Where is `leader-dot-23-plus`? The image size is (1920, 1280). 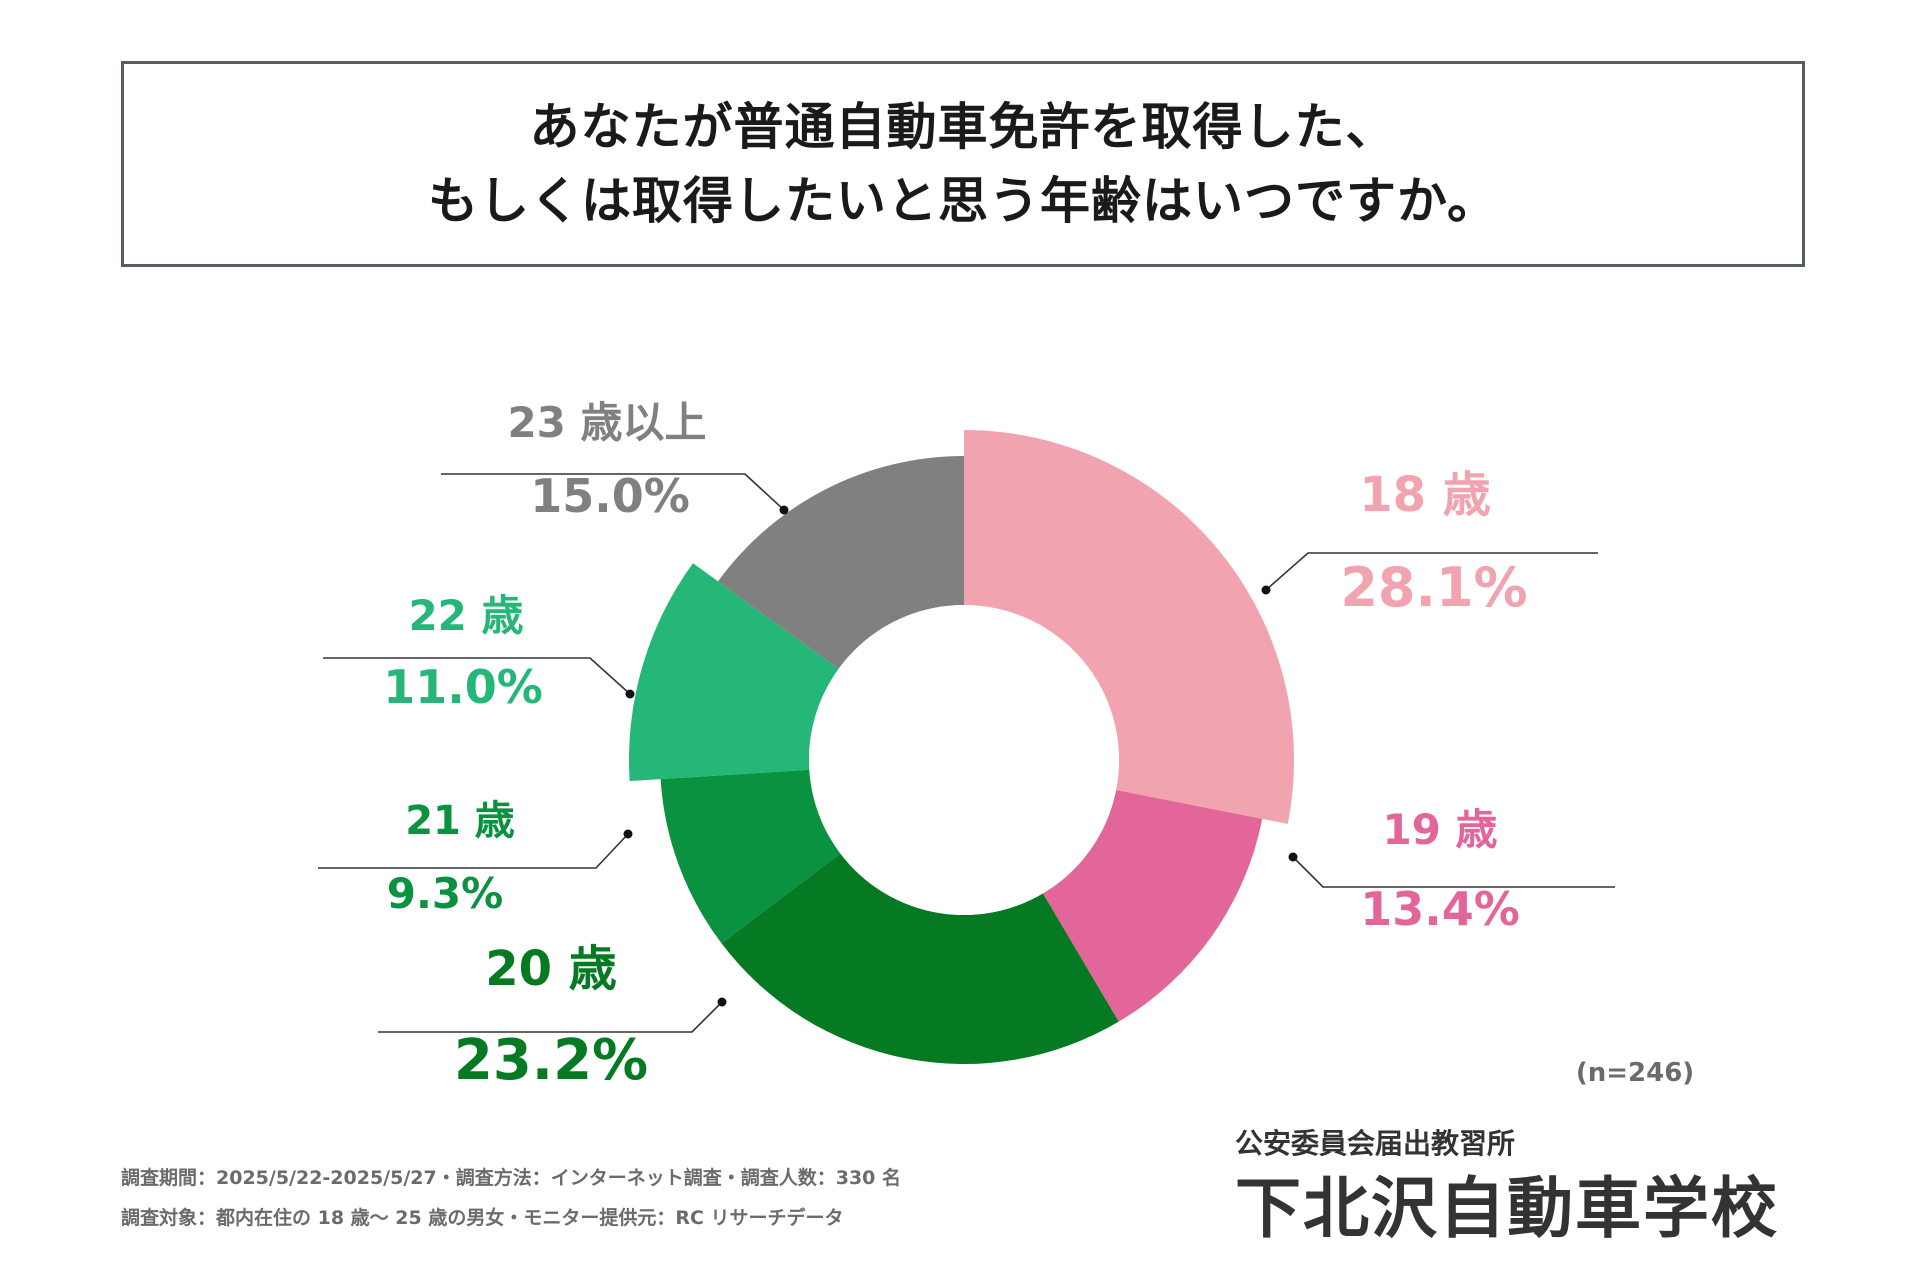 leader-dot-23-plus is located at coordinates (784, 510).